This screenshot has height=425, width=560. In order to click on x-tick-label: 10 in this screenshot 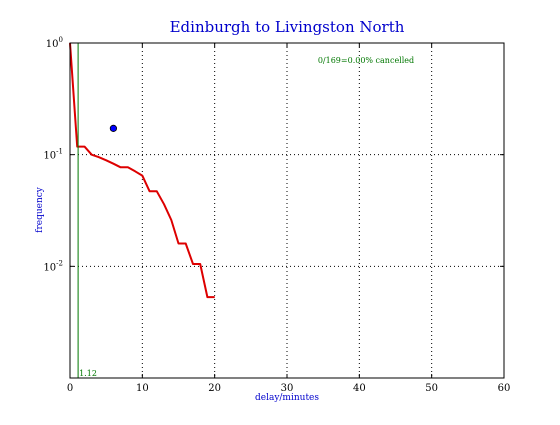, I will do `click(142, 388)`.